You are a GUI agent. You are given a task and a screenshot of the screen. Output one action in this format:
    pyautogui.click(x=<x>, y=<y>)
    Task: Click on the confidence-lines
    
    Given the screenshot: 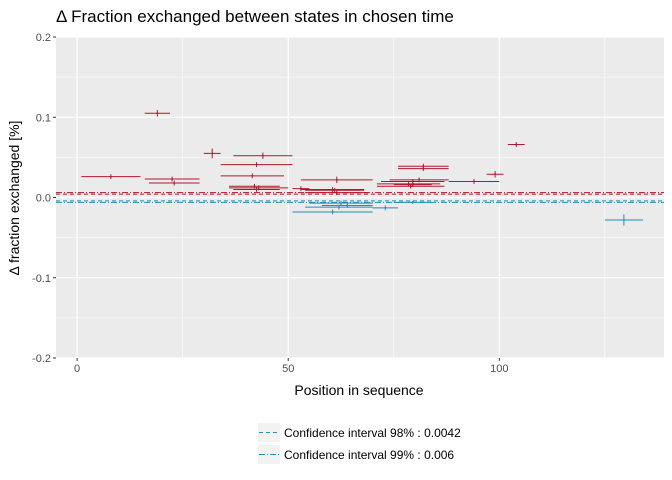 What is the action you would take?
    pyautogui.click(x=360, y=197)
    